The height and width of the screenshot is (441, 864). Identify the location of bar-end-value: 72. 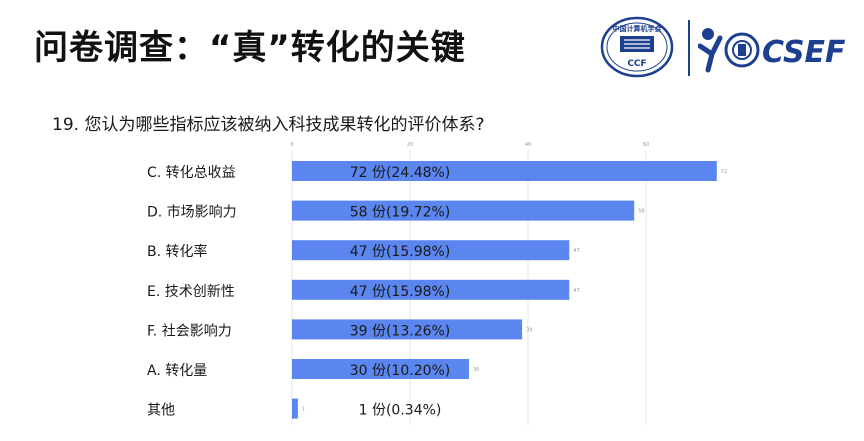
(724, 172).